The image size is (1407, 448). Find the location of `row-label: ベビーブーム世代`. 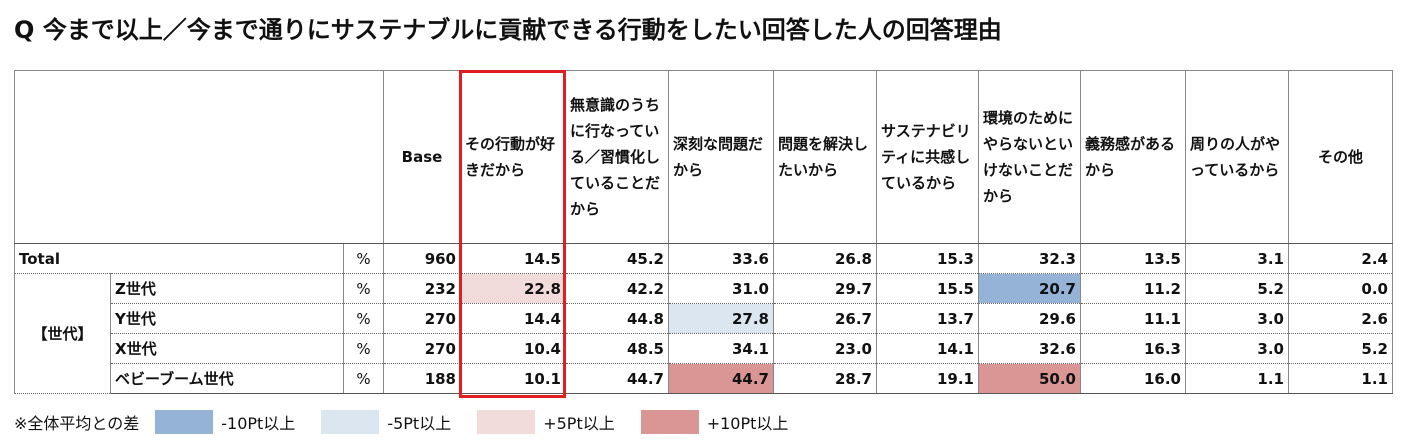

row-label: ベビーブーム世代 is located at coordinates (227, 378).